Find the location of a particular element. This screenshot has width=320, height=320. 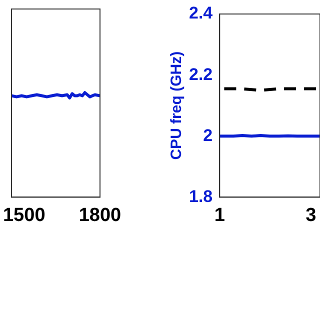

y-tick-label: 1.8 is located at coordinates (200, 196).